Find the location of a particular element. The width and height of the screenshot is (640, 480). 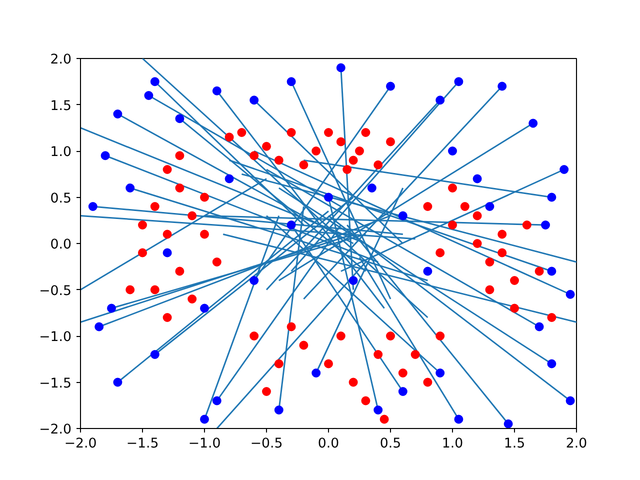

x-tick-label: 0.0 is located at coordinates (329, 444).